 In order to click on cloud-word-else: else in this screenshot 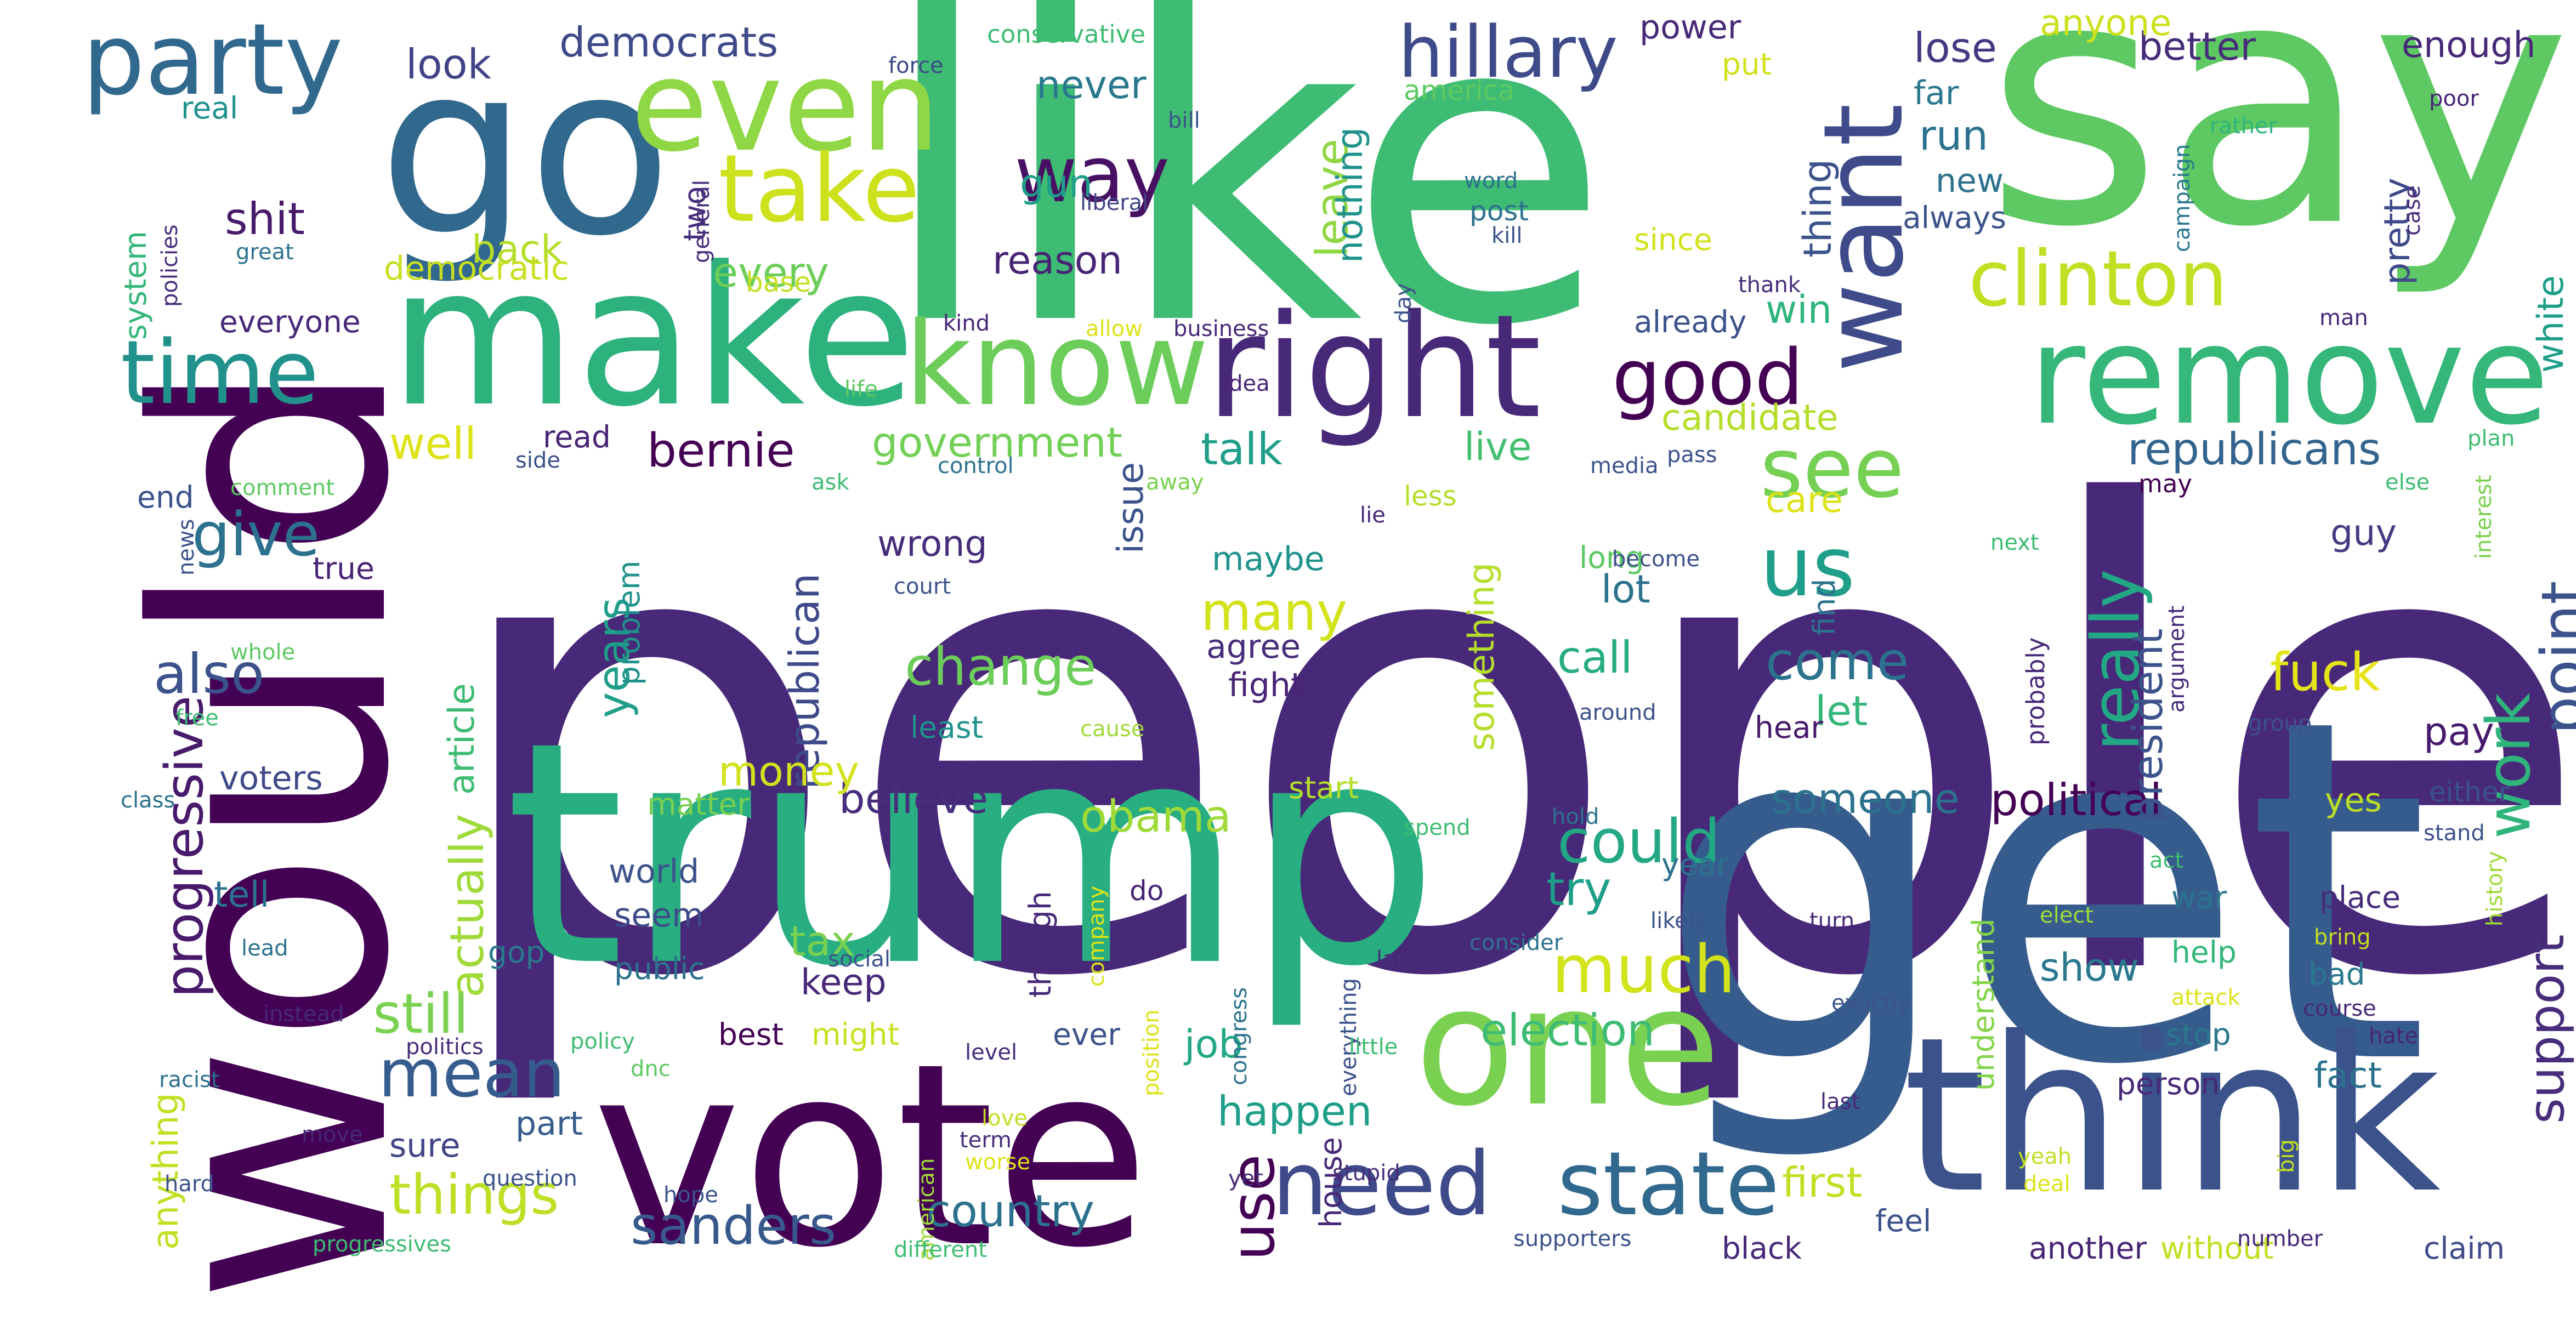, I will do `click(2407, 482)`.